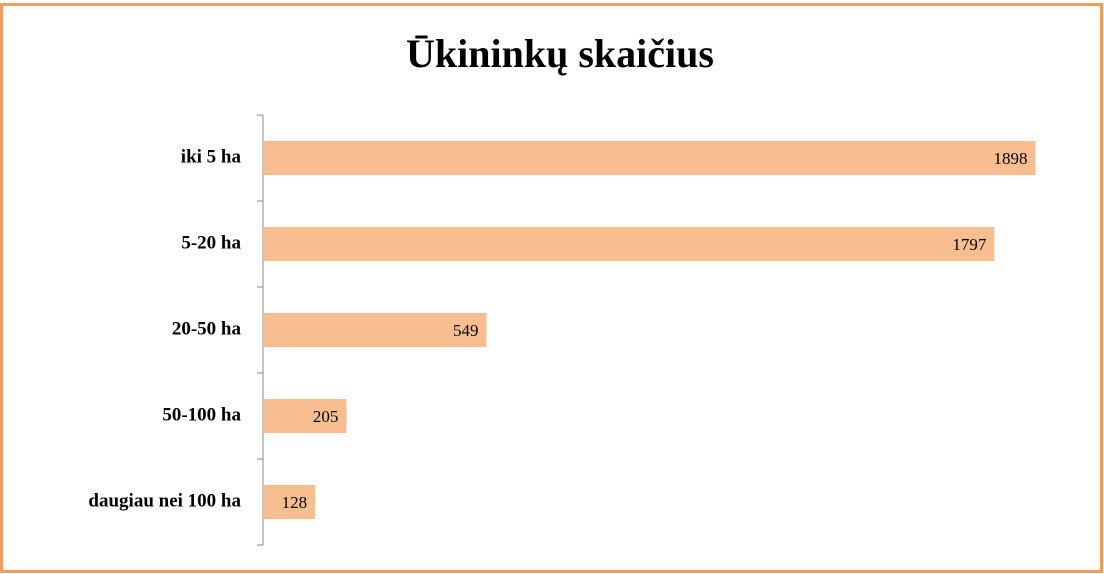 The width and height of the screenshot is (1104, 574). Describe the element at coordinates (326, 416) in the screenshot. I see `data-label: 205` at that location.